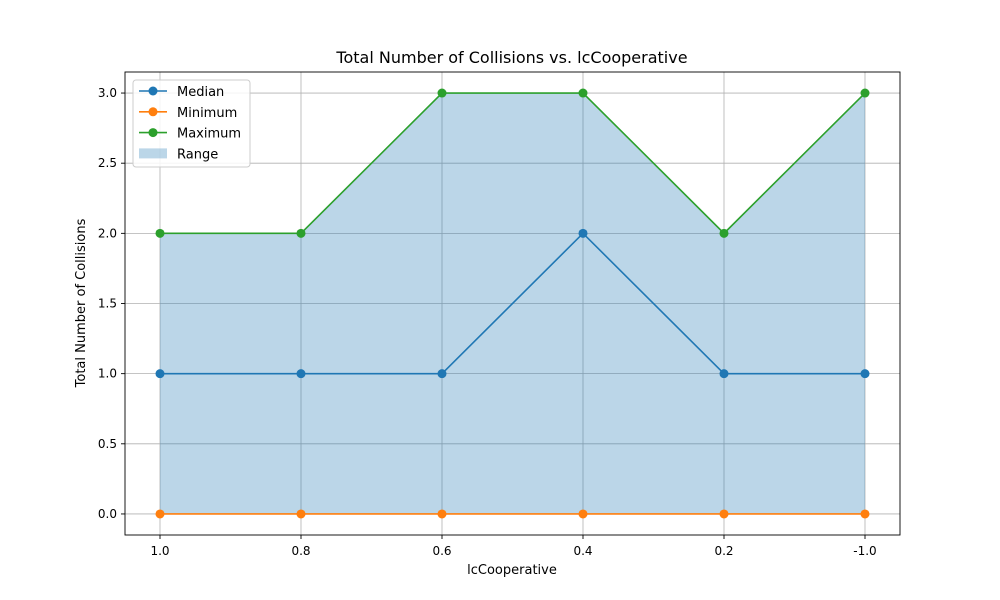  I want to click on x-tick-label: 0.2, so click(723, 551).